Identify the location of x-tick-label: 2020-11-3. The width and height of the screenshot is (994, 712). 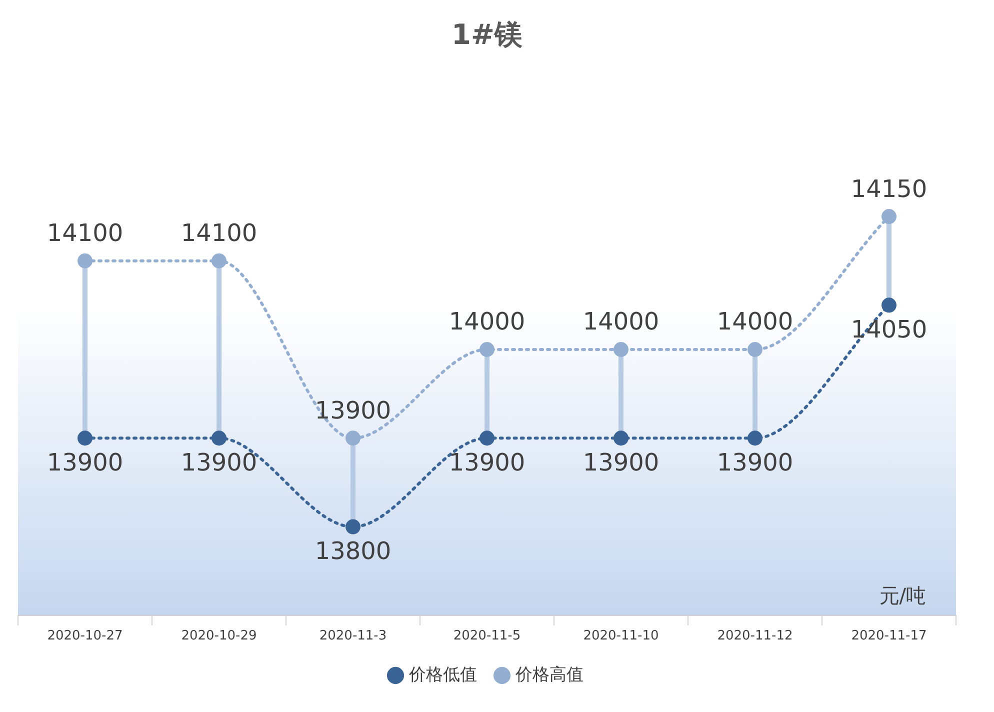
(353, 636).